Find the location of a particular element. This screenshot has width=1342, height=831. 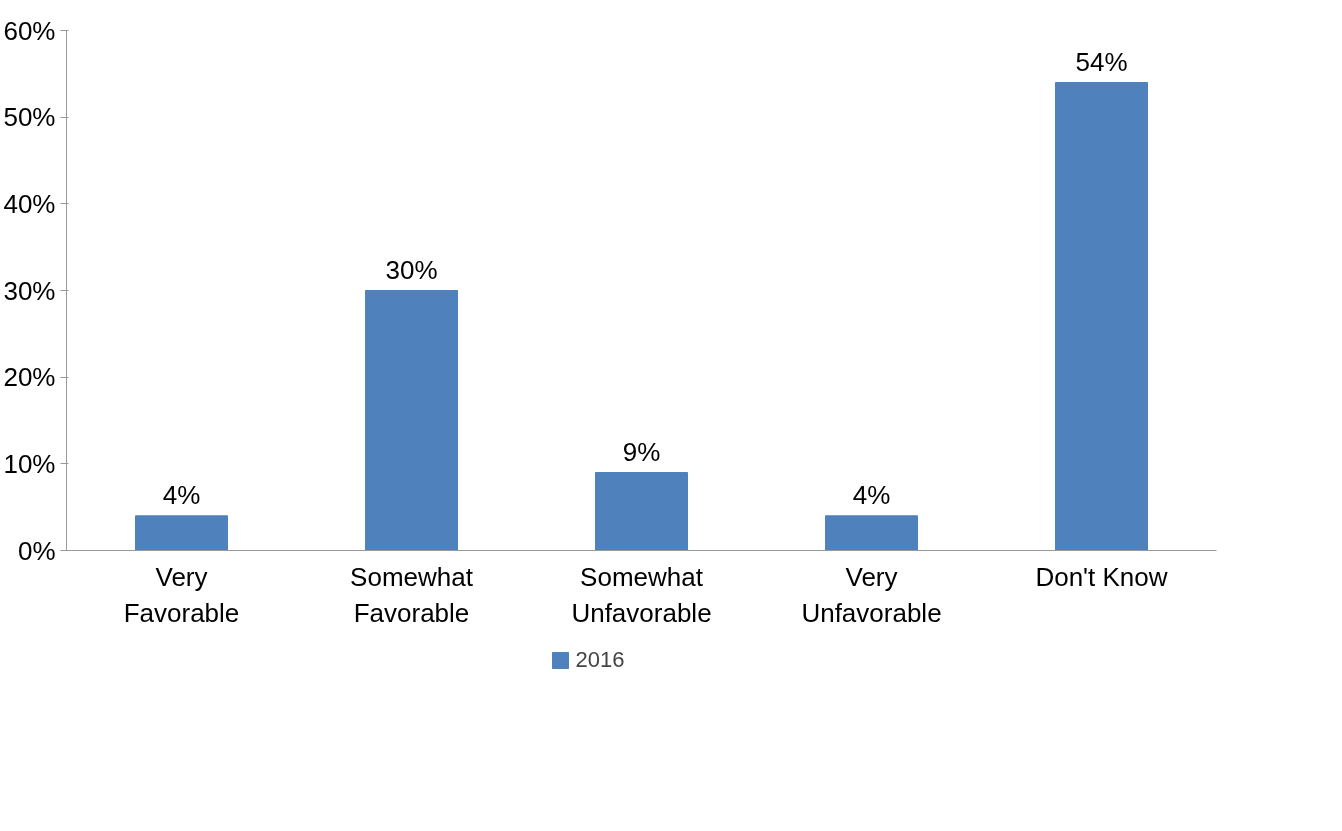

y-tick-label: 60% is located at coordinates (29, 30).